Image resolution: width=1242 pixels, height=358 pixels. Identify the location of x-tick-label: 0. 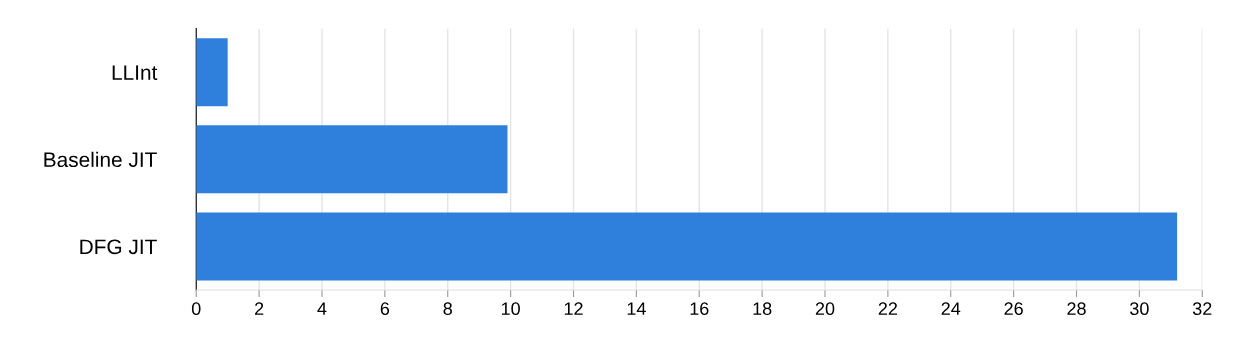
(196, 309).